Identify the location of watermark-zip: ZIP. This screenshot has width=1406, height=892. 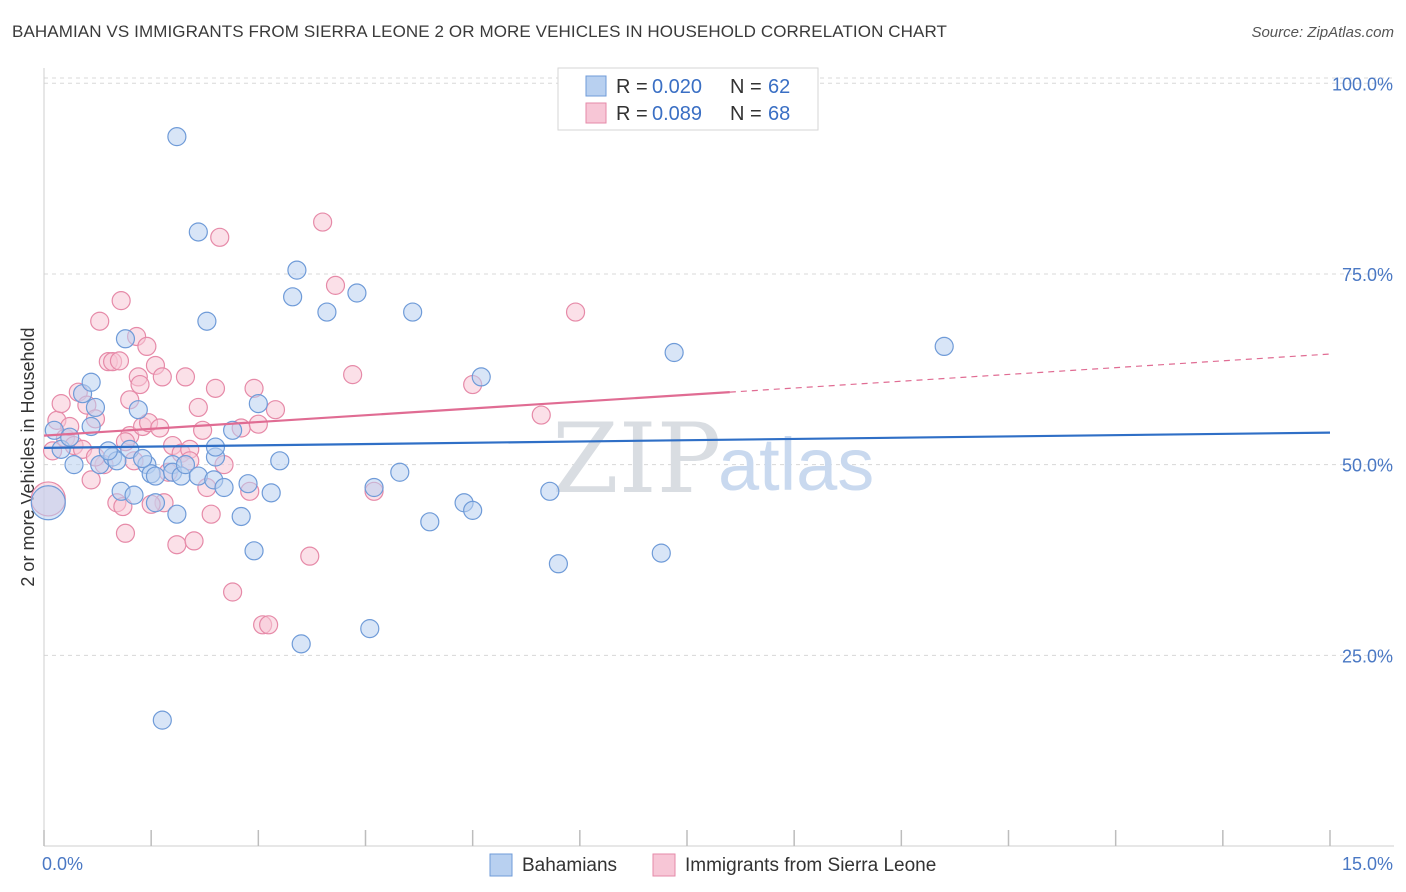
(636, 459).